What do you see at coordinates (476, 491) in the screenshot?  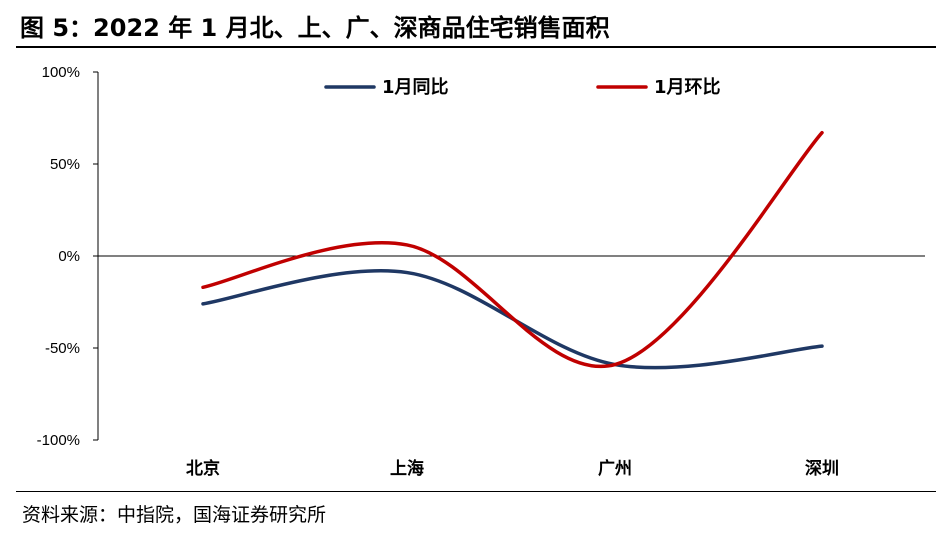 I see `footer-rule` at bounding box center [476, 491].